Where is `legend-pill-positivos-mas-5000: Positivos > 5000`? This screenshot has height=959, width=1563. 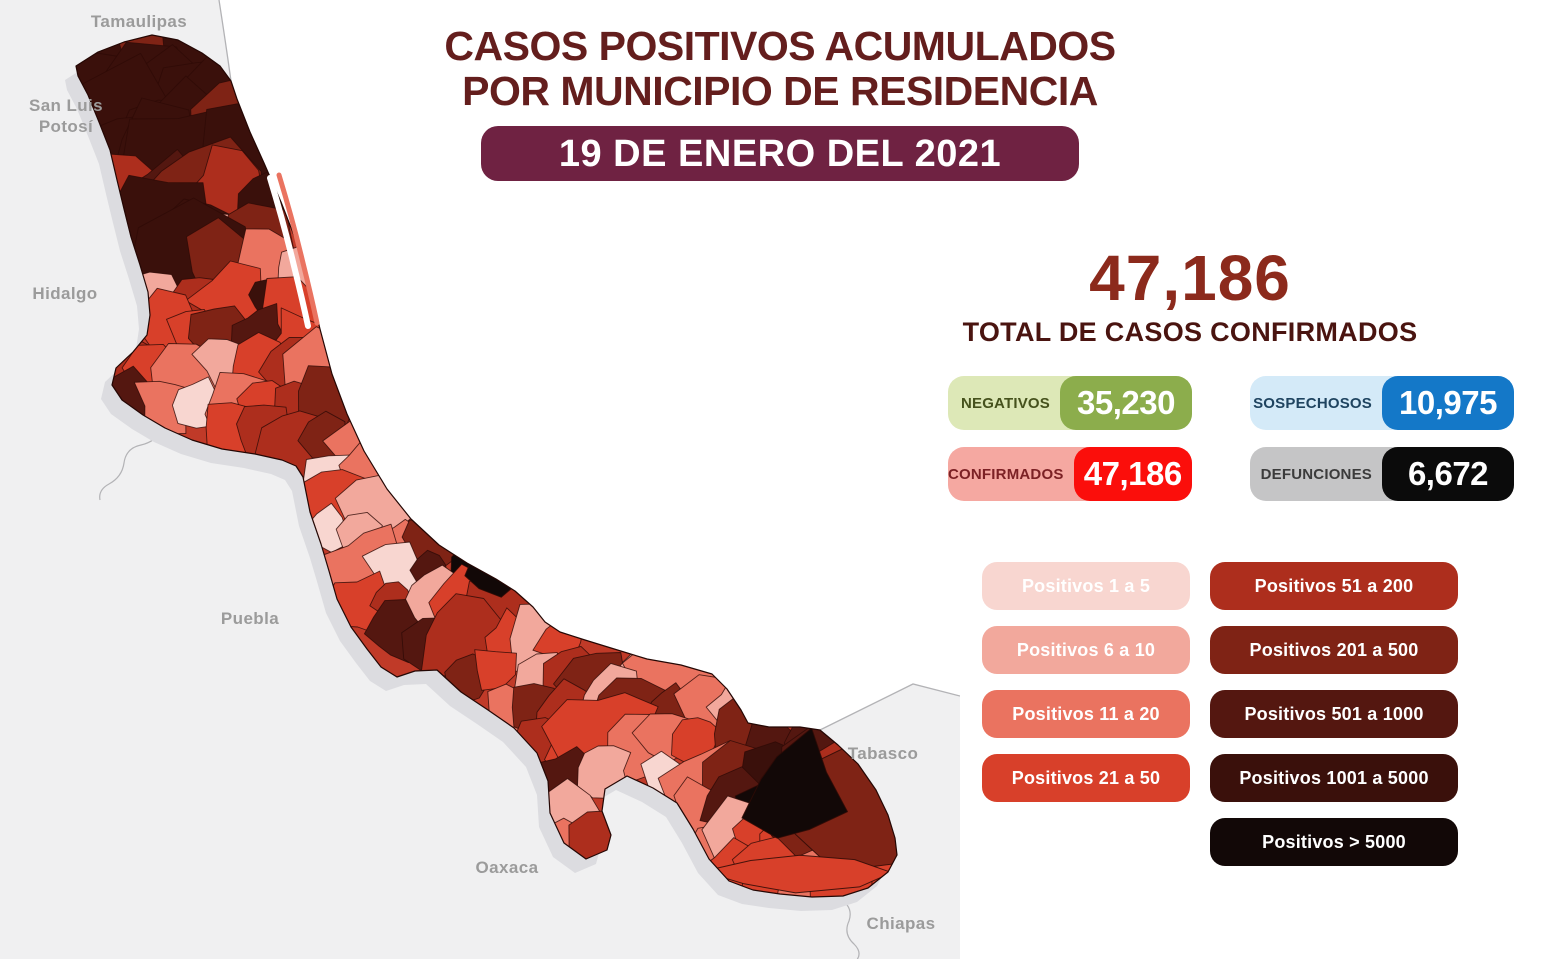
legend-pill-positivos-mas-5000: Positivos > 5000 is located at coordinates (1334, 842).